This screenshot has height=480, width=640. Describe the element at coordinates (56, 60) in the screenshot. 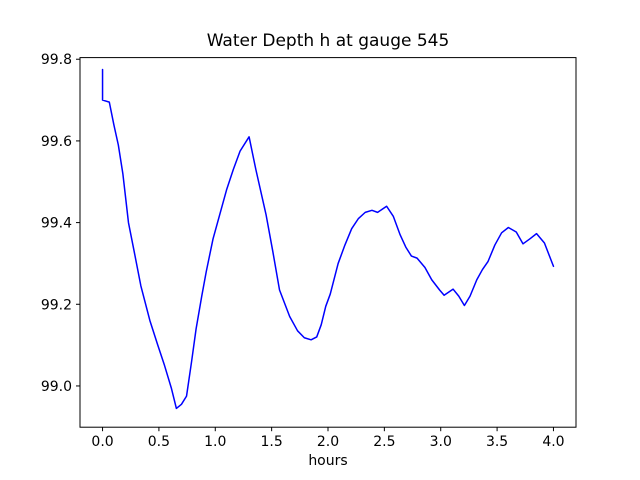

I see `y-tick-label: 99.8` at that location.